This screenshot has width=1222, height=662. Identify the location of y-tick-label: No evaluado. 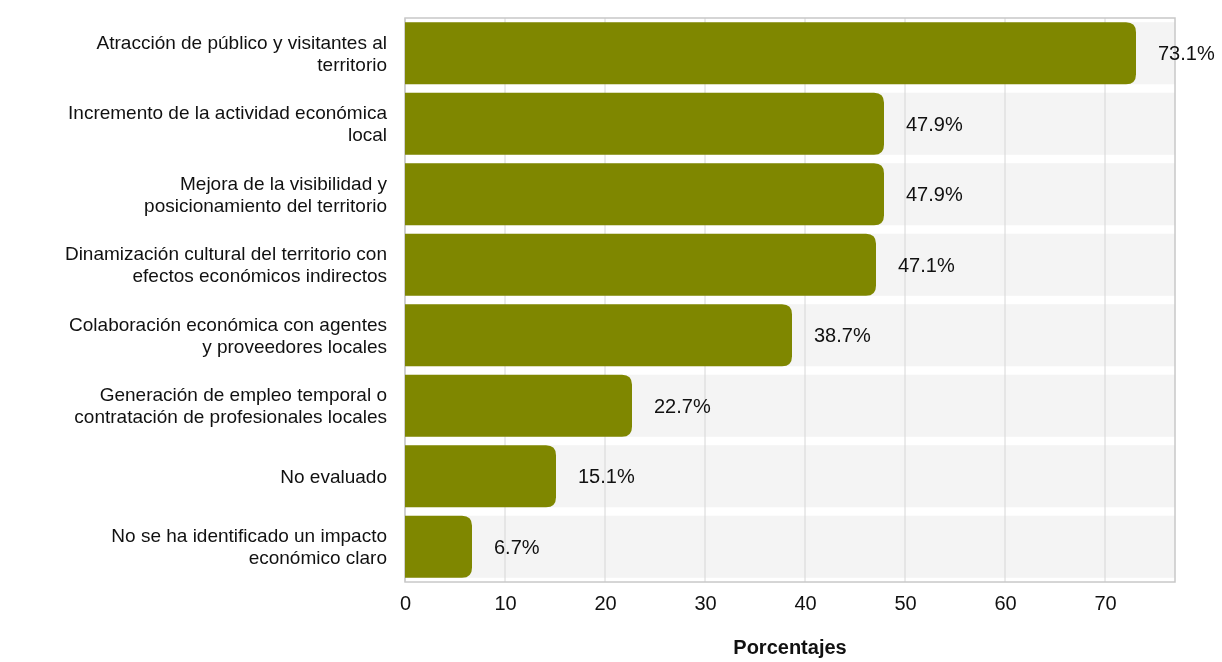
(333, 476).